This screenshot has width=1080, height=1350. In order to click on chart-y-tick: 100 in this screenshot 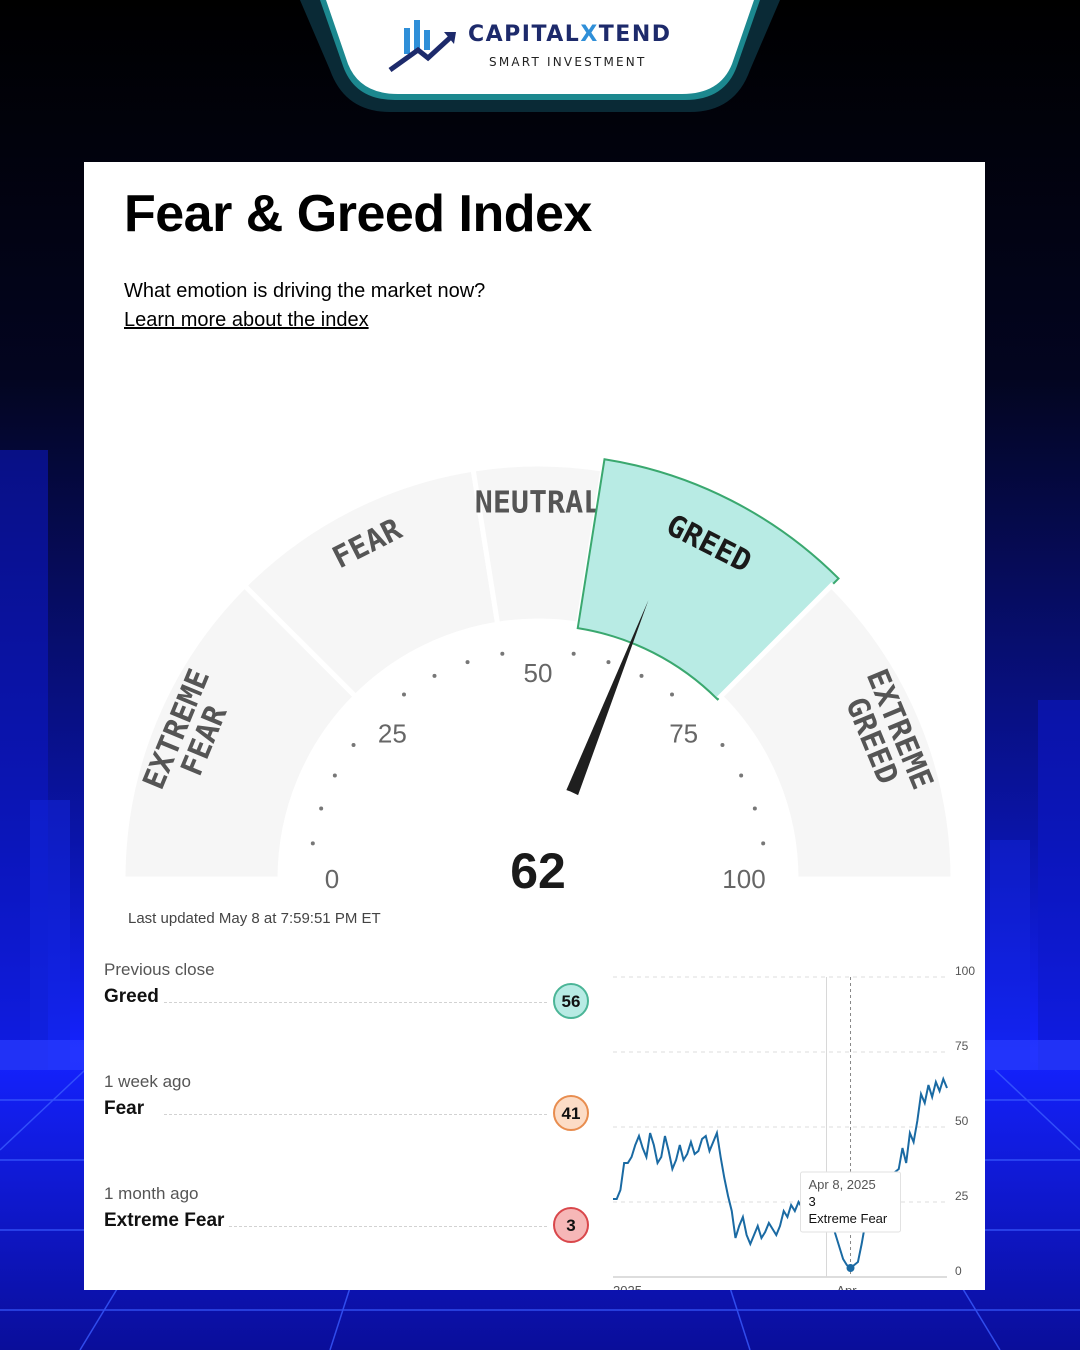, I will do `click(965, 971)`.